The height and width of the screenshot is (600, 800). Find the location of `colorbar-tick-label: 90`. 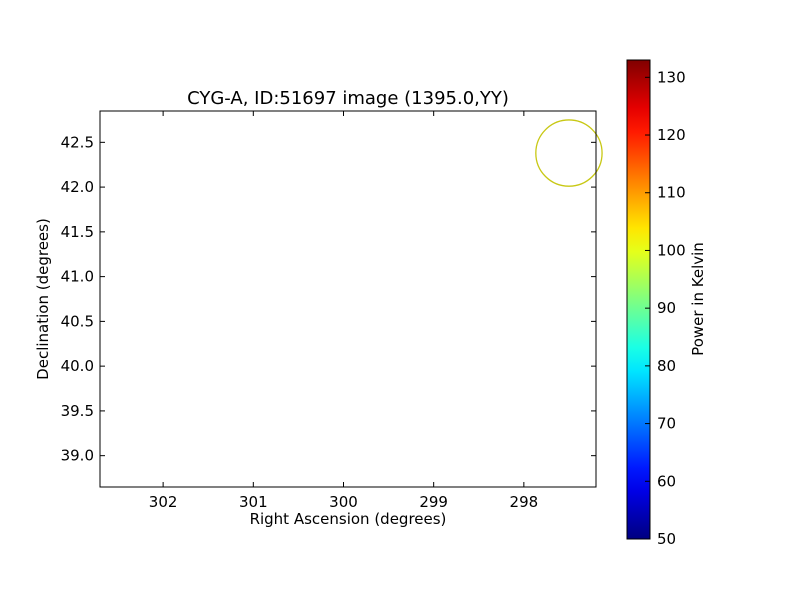

colorbar-tick-label: 90 is located at coordinates (666, 308).